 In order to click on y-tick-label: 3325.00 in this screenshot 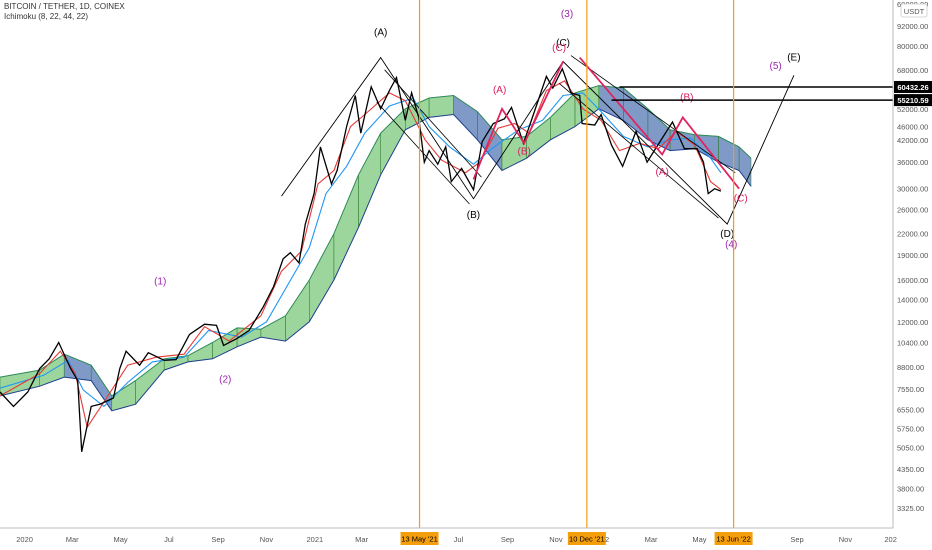, I will do `click(910, 508)`.